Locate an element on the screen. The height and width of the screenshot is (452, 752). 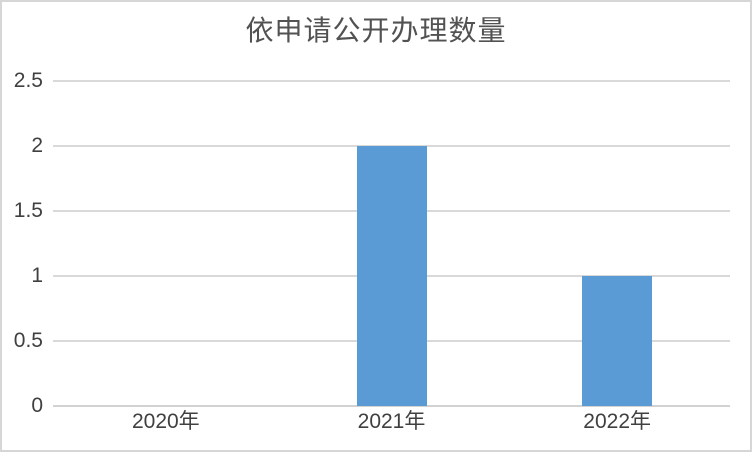
y-axis-tick-label: 2 is located at coordinates (37, 145).